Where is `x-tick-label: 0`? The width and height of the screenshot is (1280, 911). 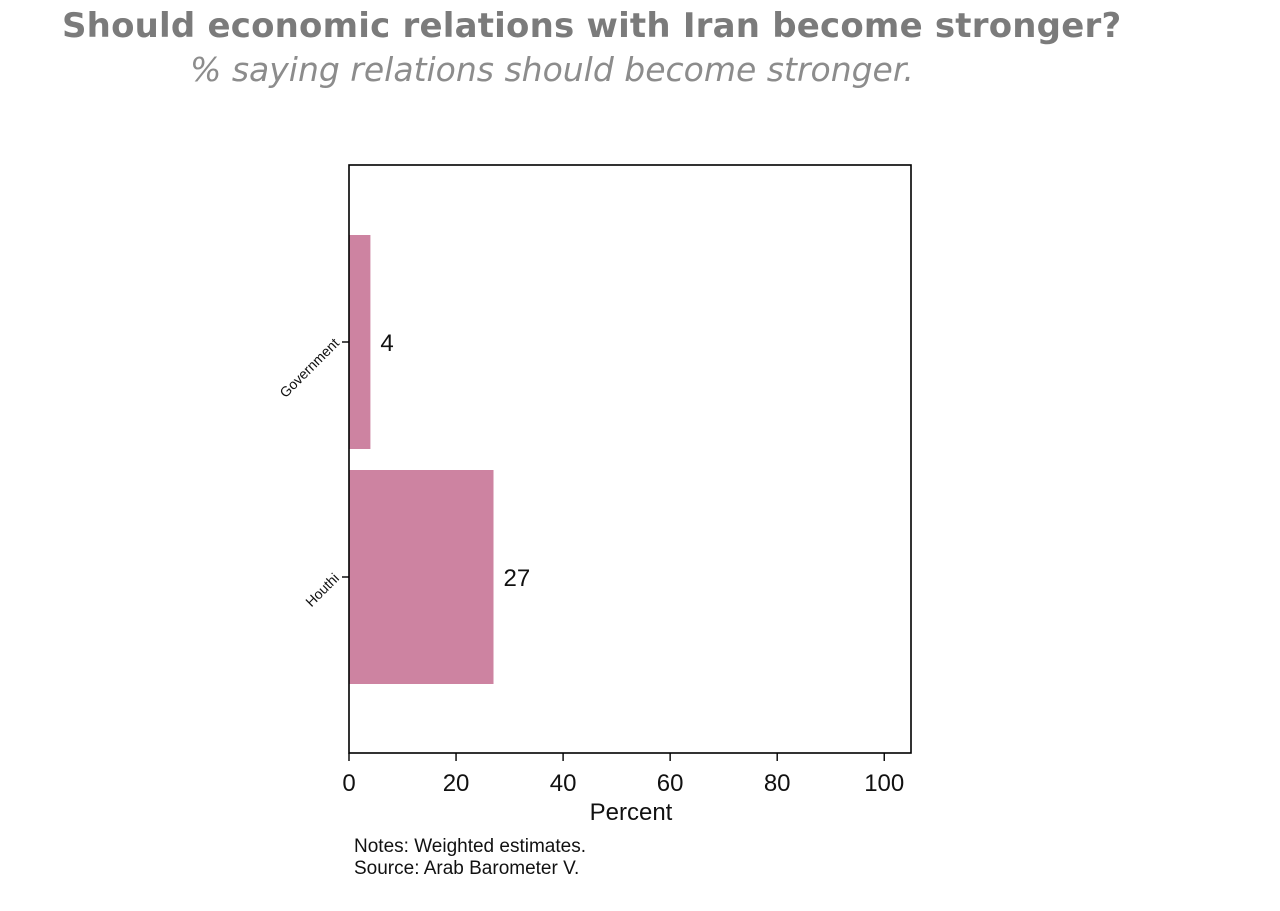
x-tick-label: 0 is located at coordinates (348, 783).